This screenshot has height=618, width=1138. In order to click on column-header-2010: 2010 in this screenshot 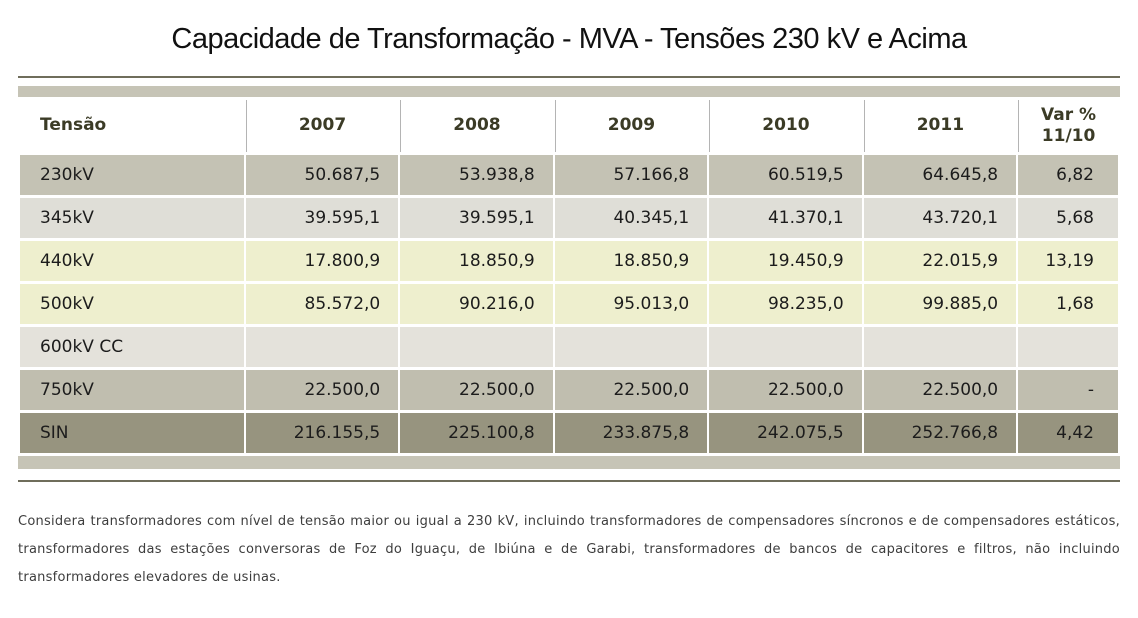, I will do `click(785, 126)`.